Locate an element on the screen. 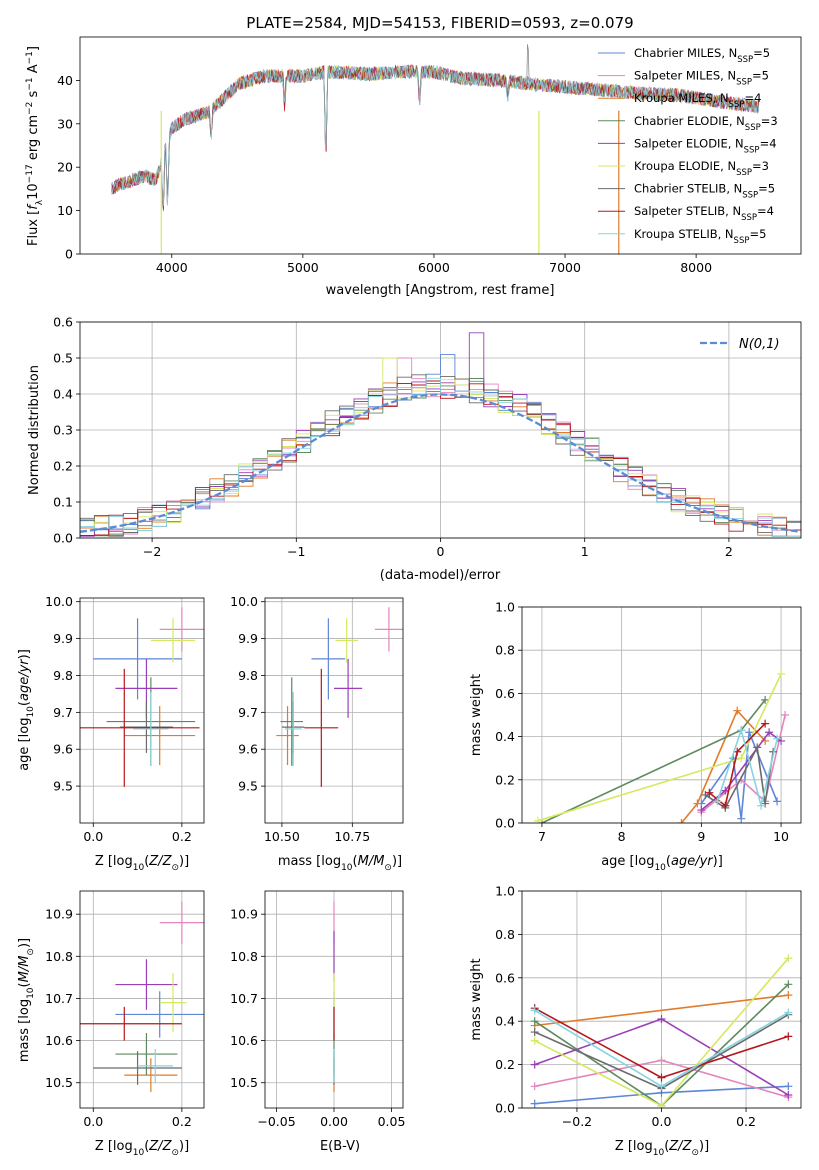  hist-x-label: (data-model)/error is located at coordinates (440, 575).